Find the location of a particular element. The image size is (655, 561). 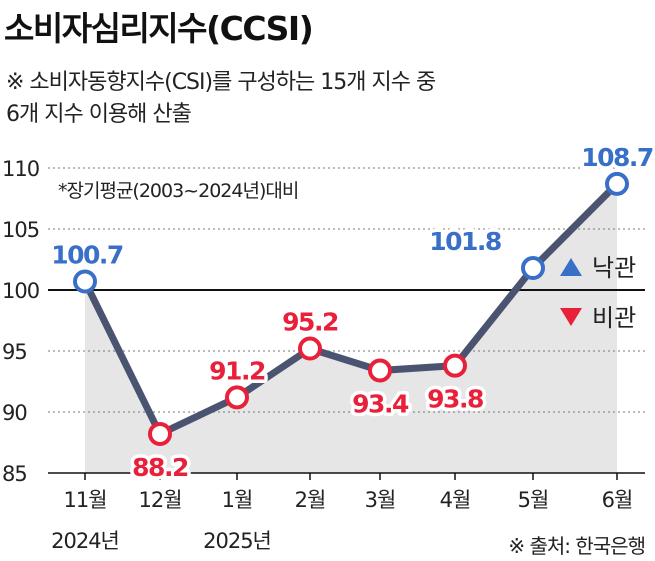

year-label: 2025년 is located at coordinates (237, 541).